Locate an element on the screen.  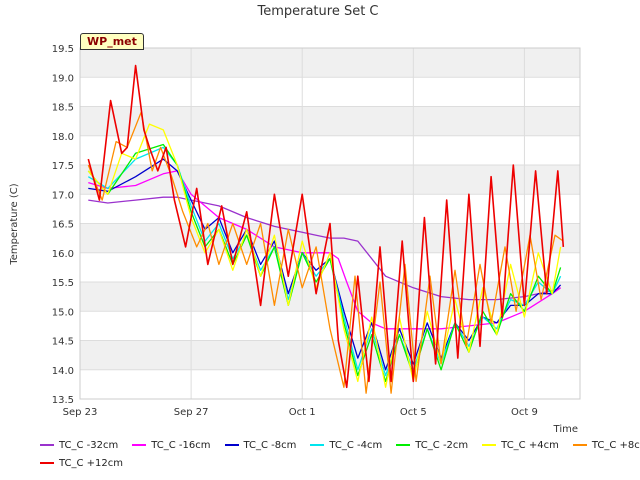
legend-item: TC_C +12cm is located at coordinates (81, 463).